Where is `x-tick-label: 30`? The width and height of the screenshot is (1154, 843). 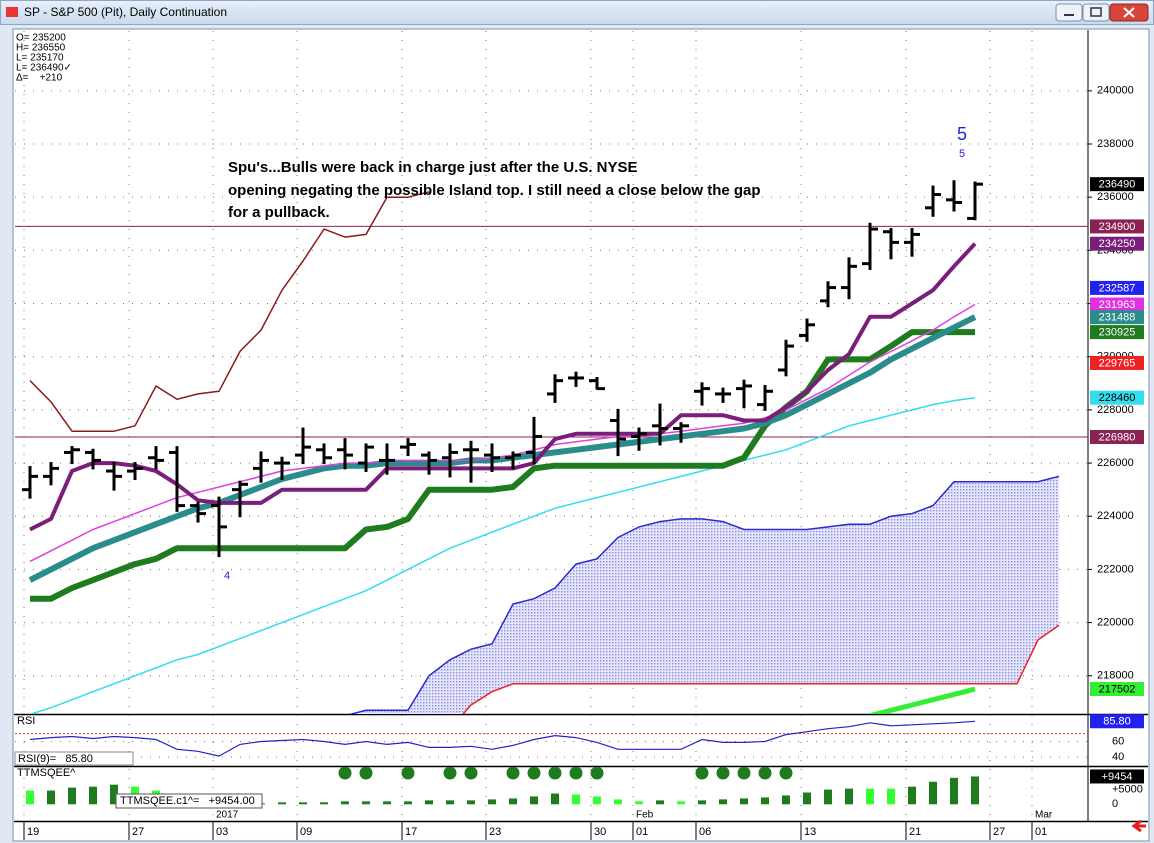 x-tick-label: 30 is located at coordinates (600, 832).